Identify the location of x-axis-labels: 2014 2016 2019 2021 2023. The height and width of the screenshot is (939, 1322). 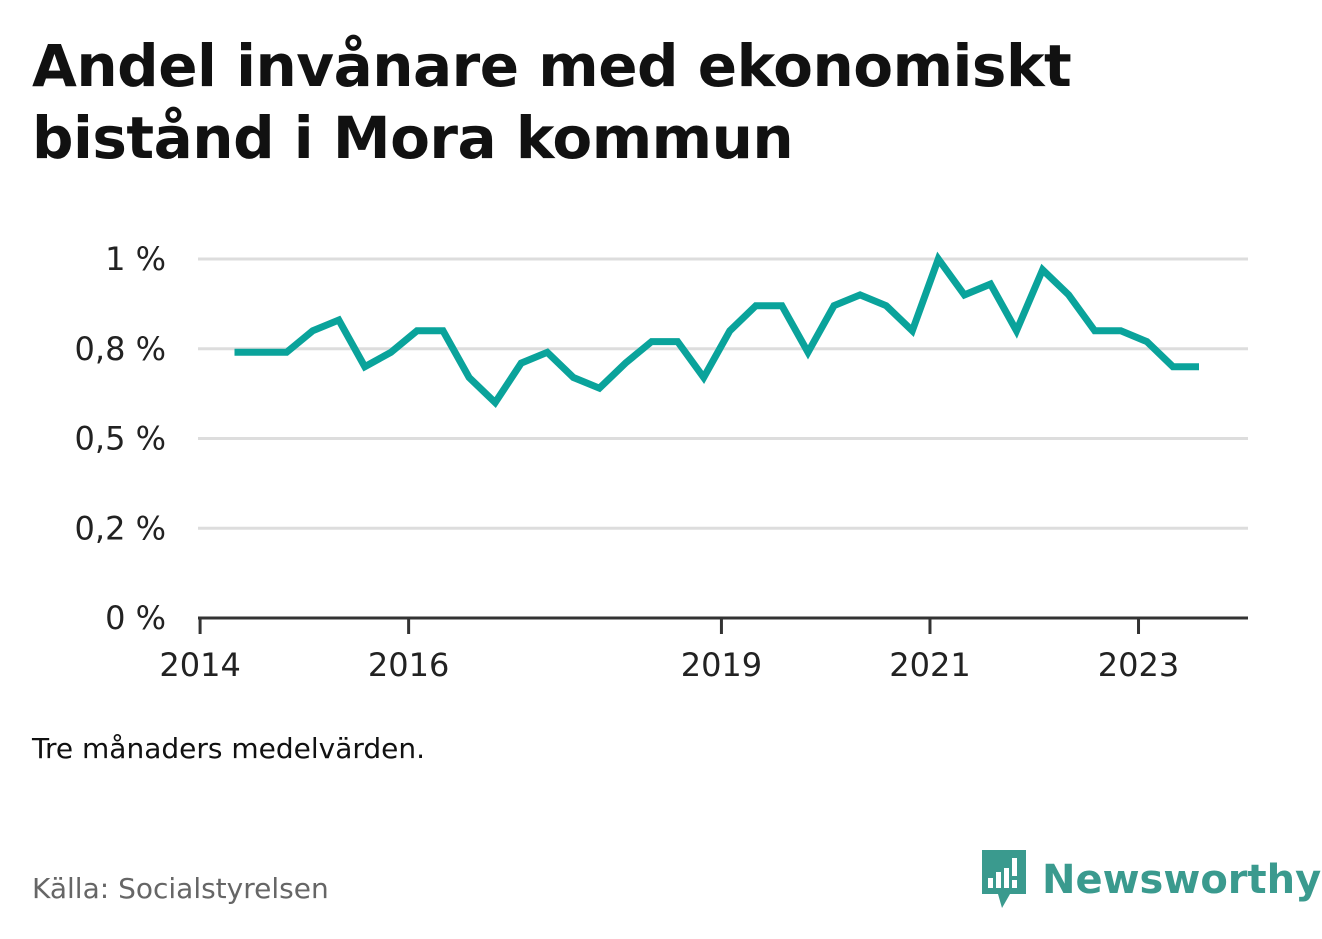
(669, 665).